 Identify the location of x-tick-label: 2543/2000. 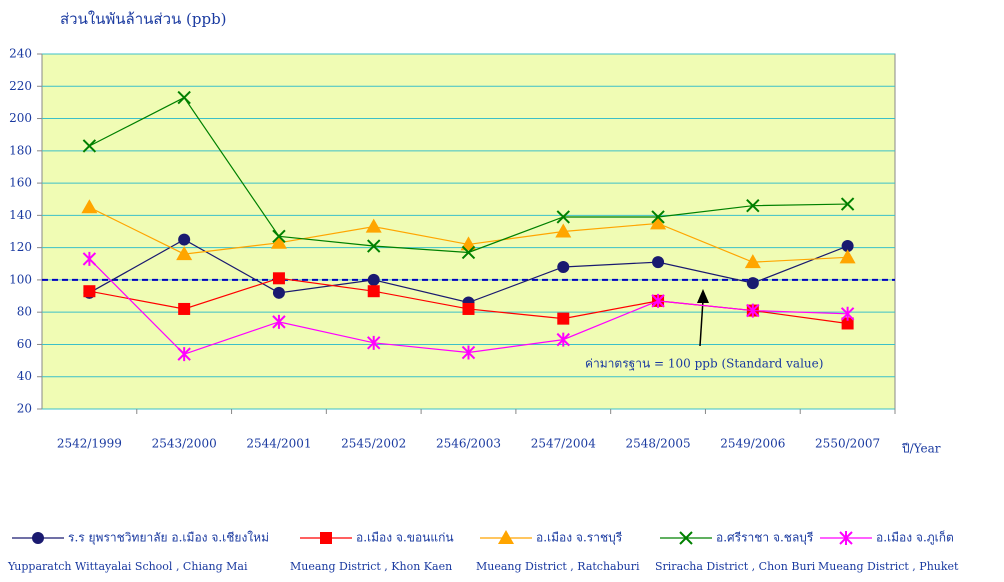
(184, 444).